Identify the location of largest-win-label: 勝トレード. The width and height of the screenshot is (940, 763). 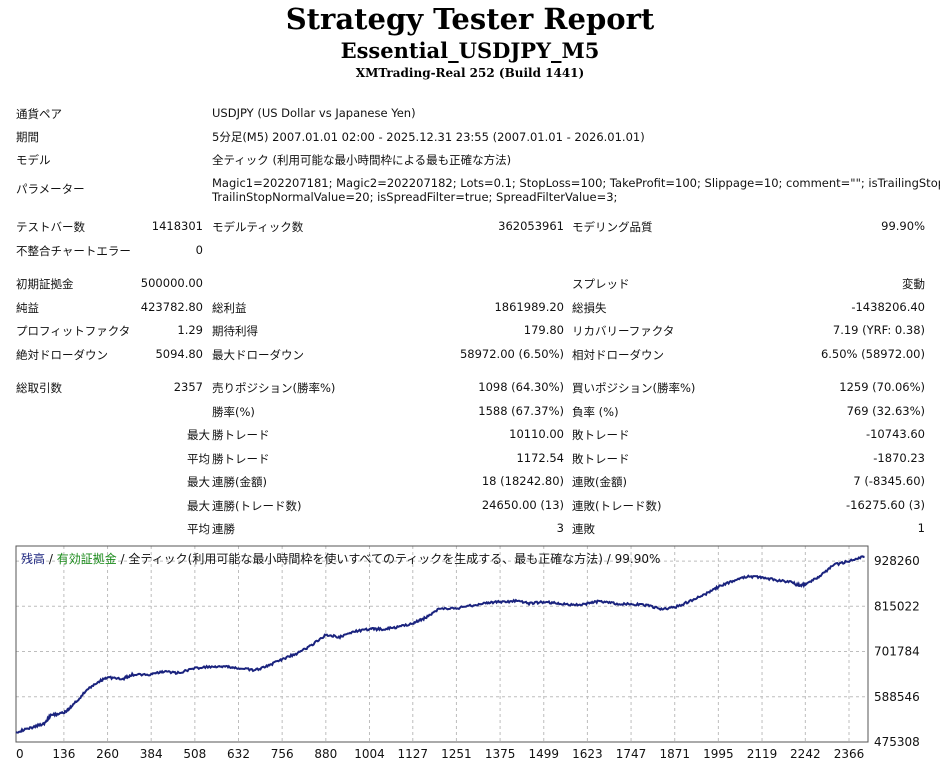
(241, 435).